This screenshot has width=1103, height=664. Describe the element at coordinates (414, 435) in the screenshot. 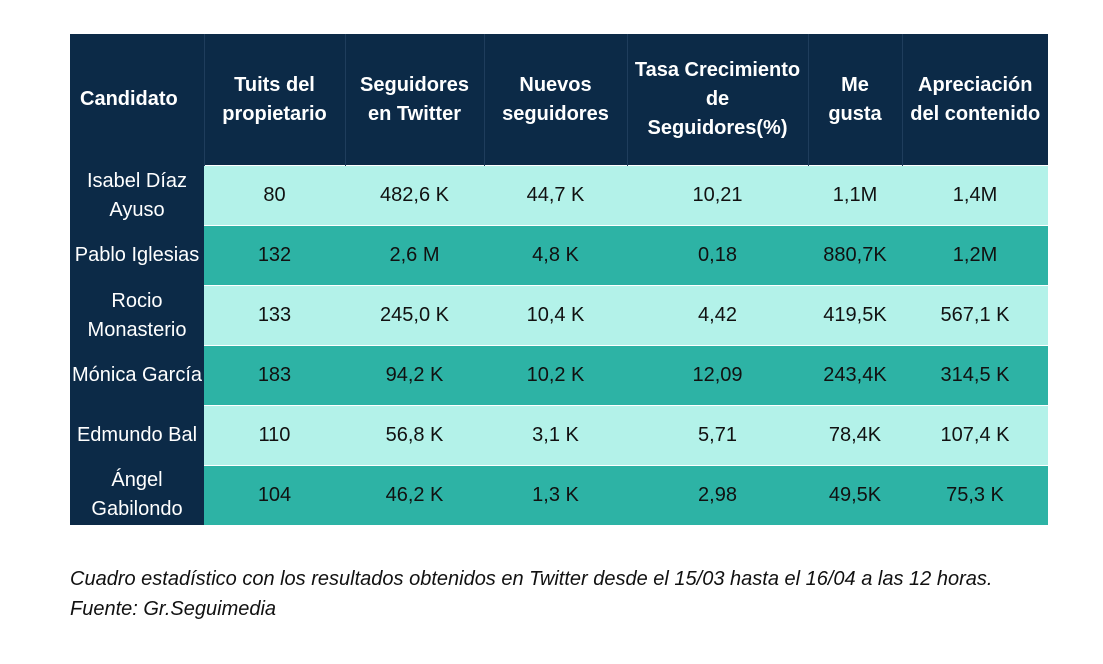

I see `seguidores-cell: 56,8 K` at that location.